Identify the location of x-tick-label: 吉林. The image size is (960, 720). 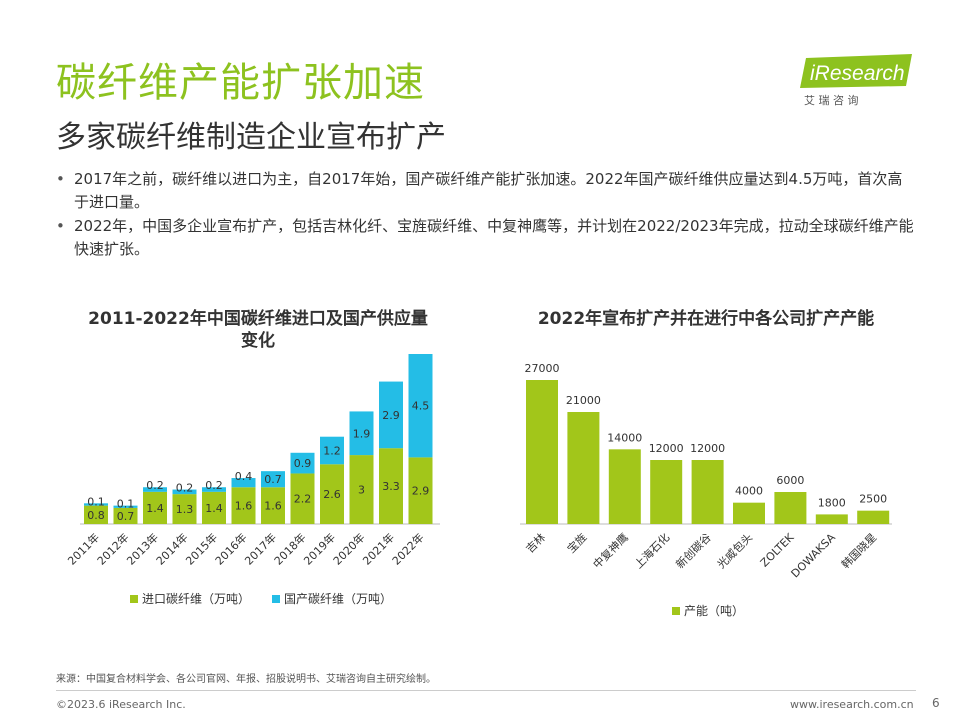
(535, 542).